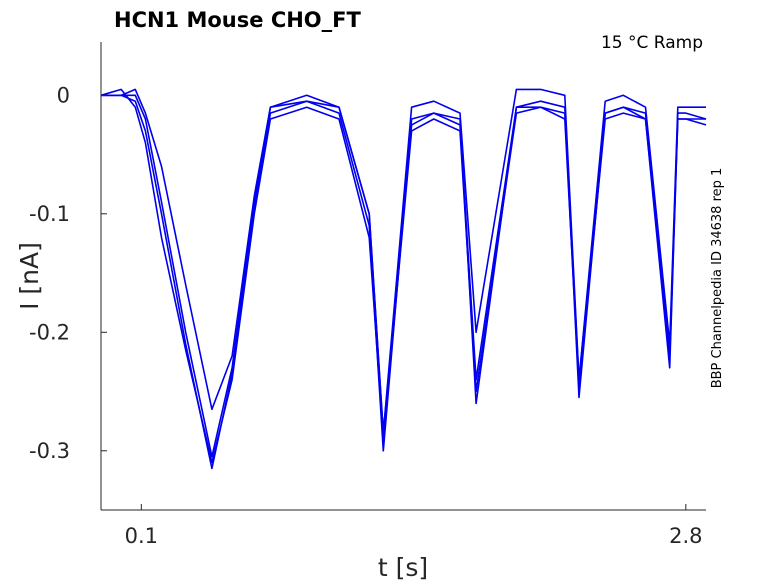 This screenshot has width=778, height=583. Describe the element at coordinates (717, 278) in the screenshot. I see `channelpedia-id-label: BBP Channelpedia ID 34638 rep 1` at that location.